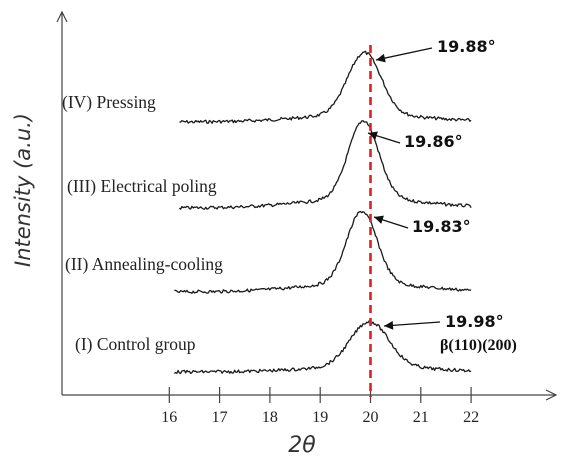 The height and width of the screenshot is (466, 564). Describe the element at coordinates (551, 395) in the screenshot. I see `x-axis-arrow` at that location.